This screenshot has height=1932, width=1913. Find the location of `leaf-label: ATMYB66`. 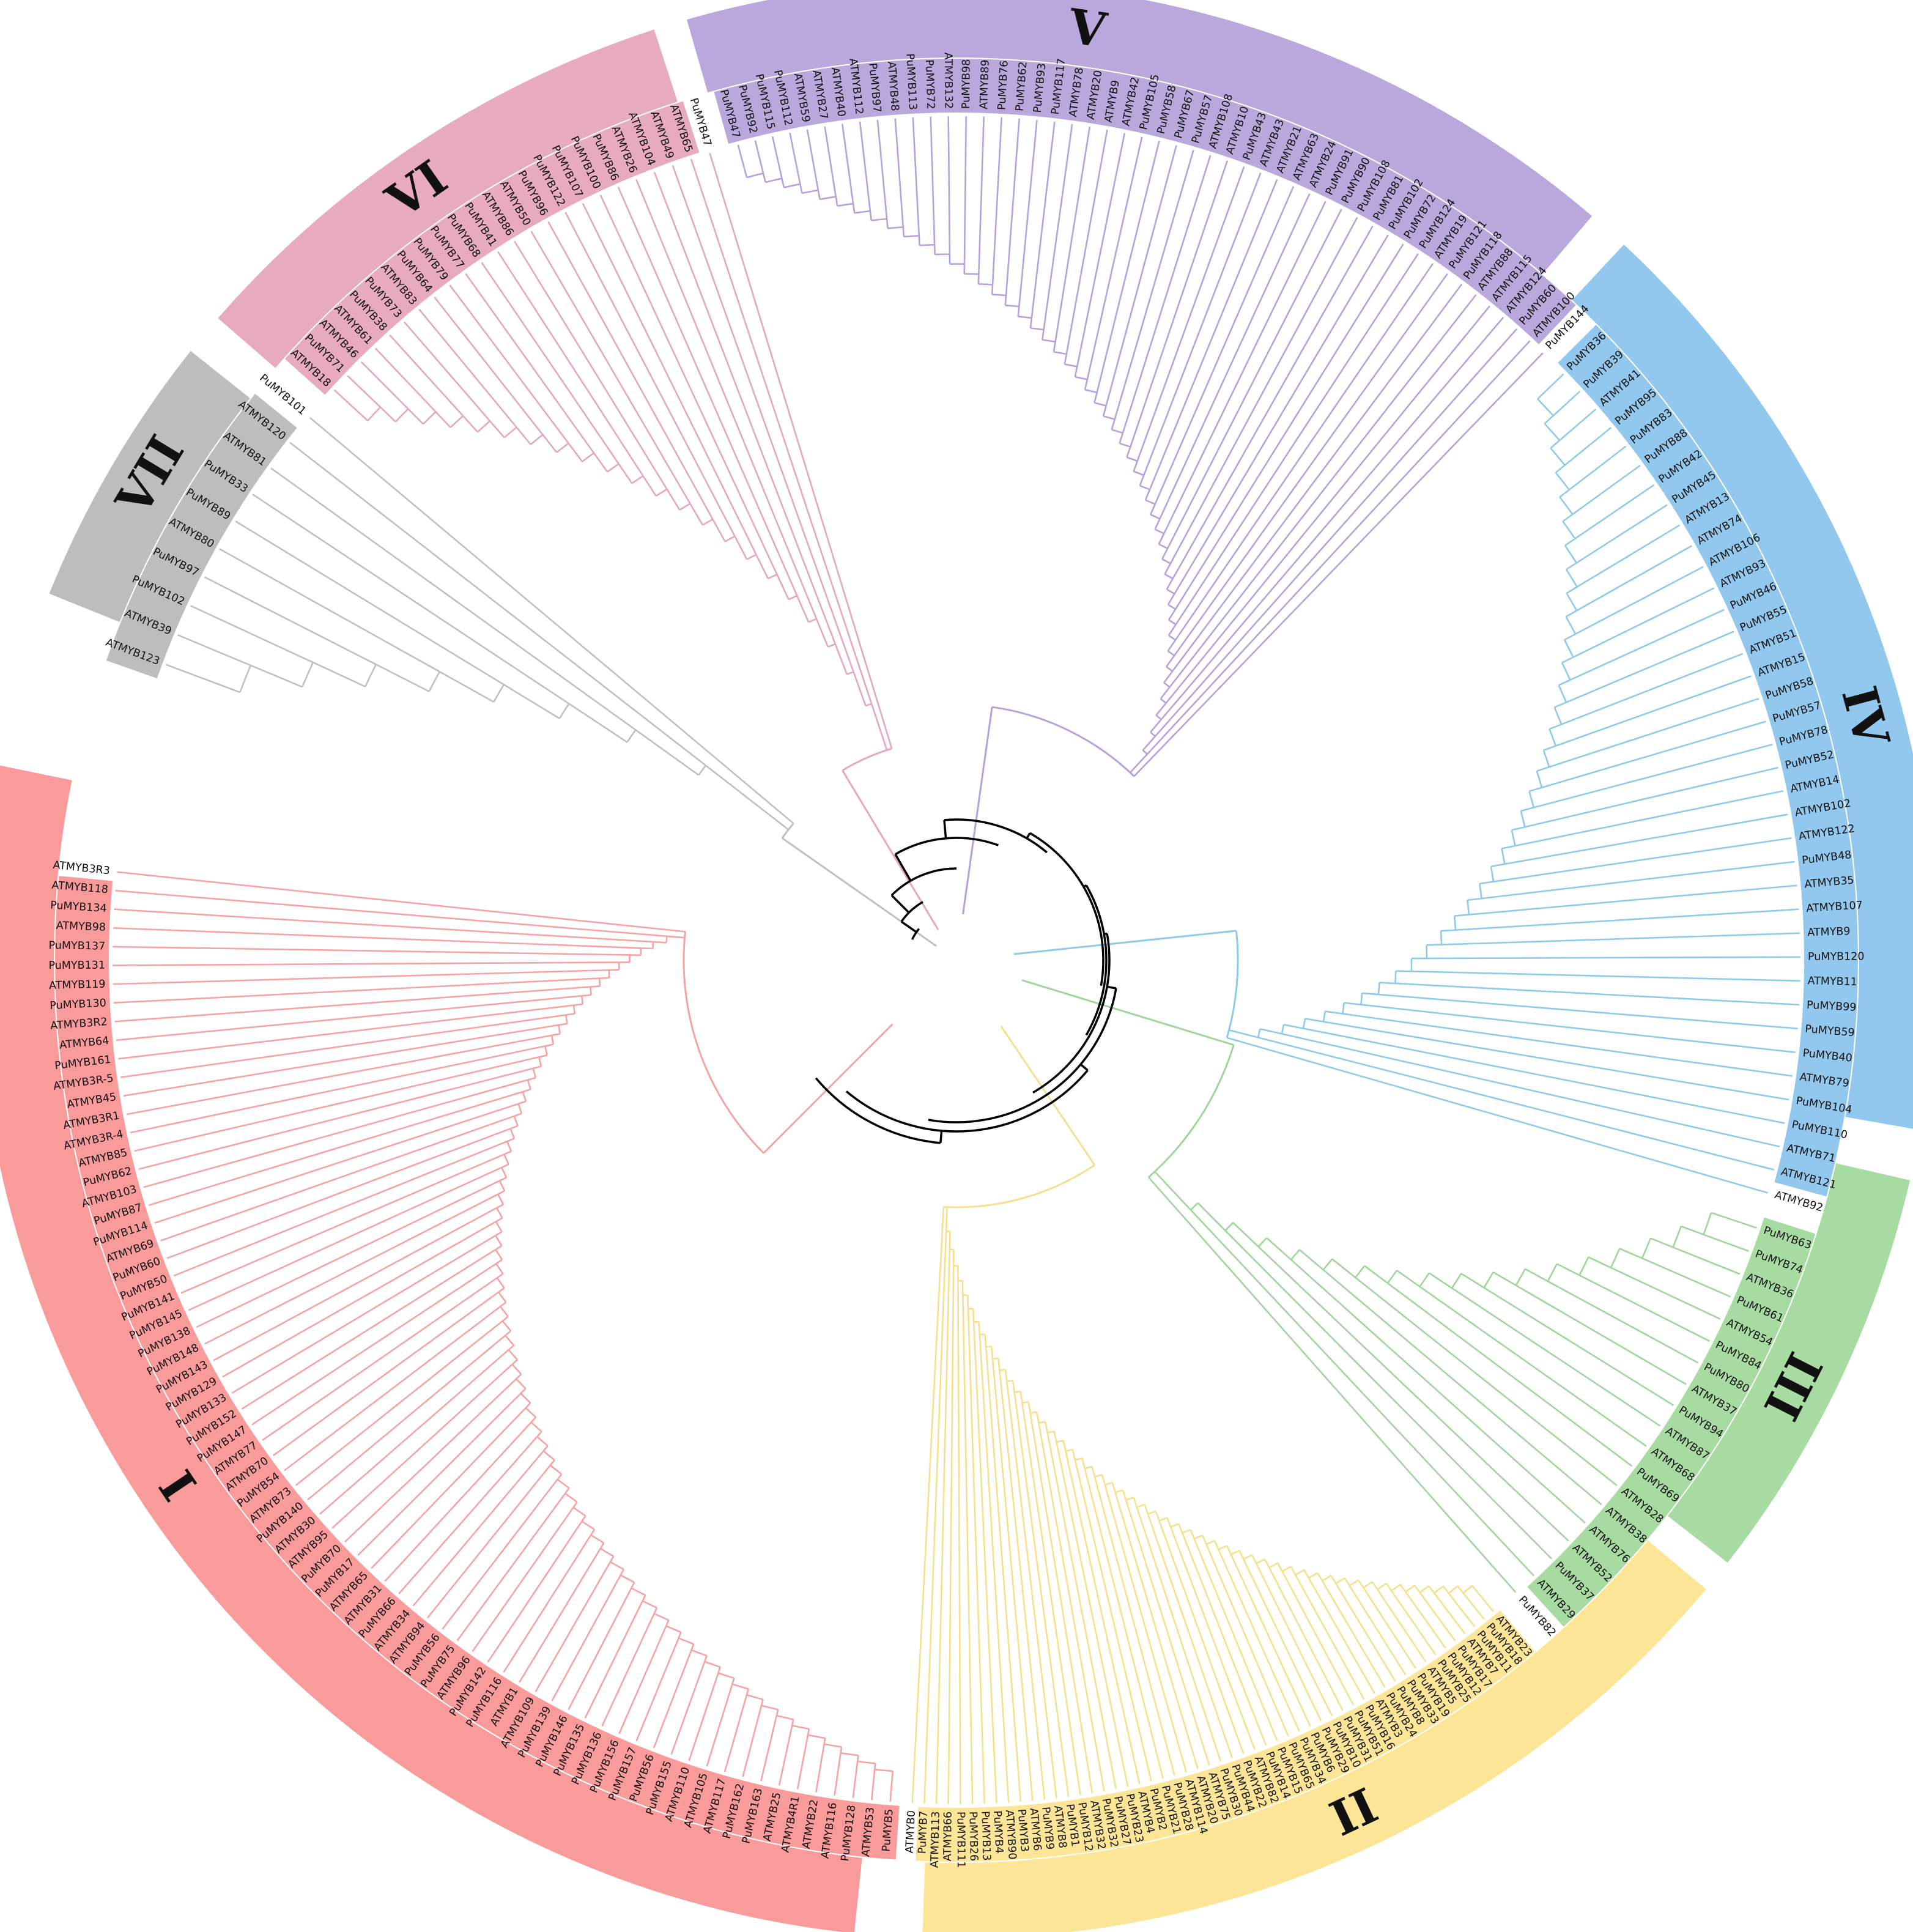

leaf-label: ATMYB66 is located at coordinates (949, 1837).